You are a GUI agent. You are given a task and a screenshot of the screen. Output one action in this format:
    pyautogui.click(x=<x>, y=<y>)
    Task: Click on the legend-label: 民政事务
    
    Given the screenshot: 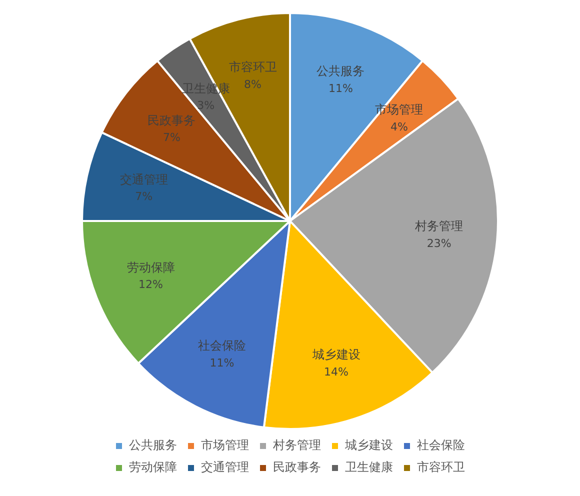 What is the action you would take?
    pyautogui.click(x=297, y=467)
    